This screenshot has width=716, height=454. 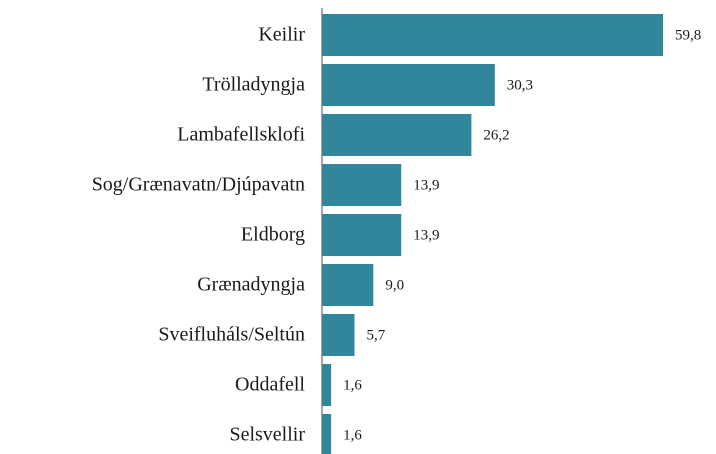 I want to click on value-label: 5,7, so click(x=376, y=335).